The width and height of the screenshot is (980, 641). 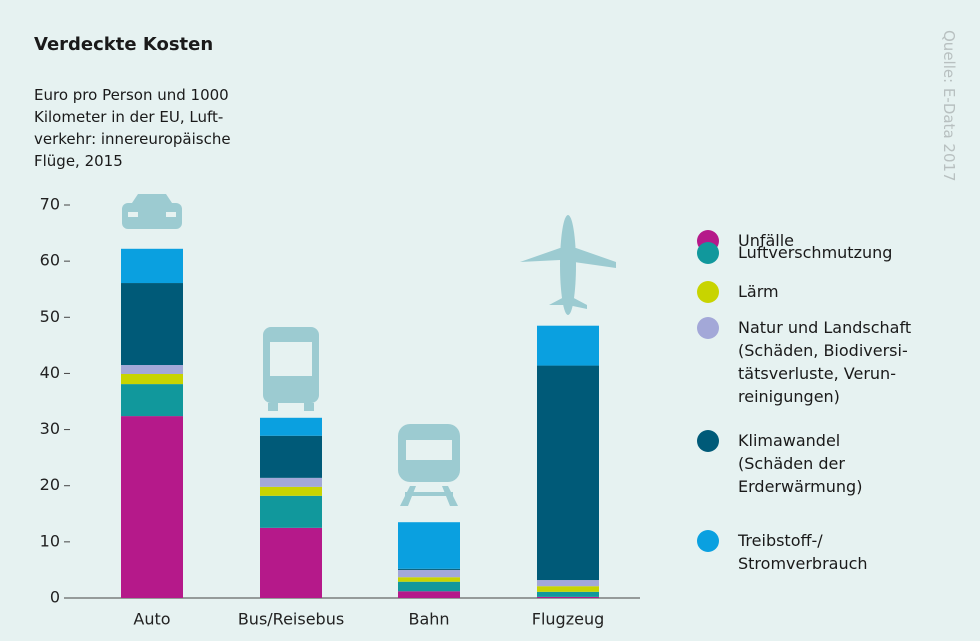 What do you see at coordinates (152, 211) in the screenshot?
I see `car-icon` at bounding box center [152, 211].